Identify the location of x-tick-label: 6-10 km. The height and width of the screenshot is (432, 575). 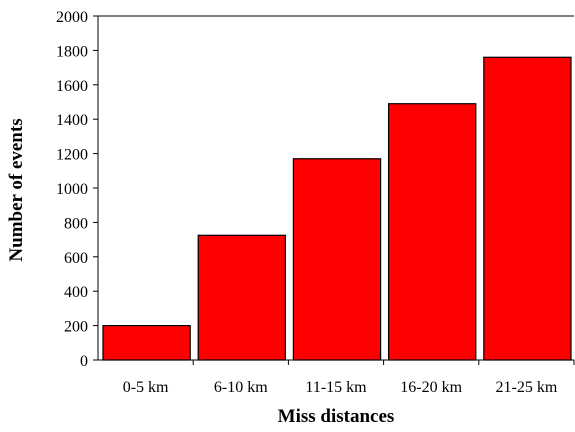
(241, 387).